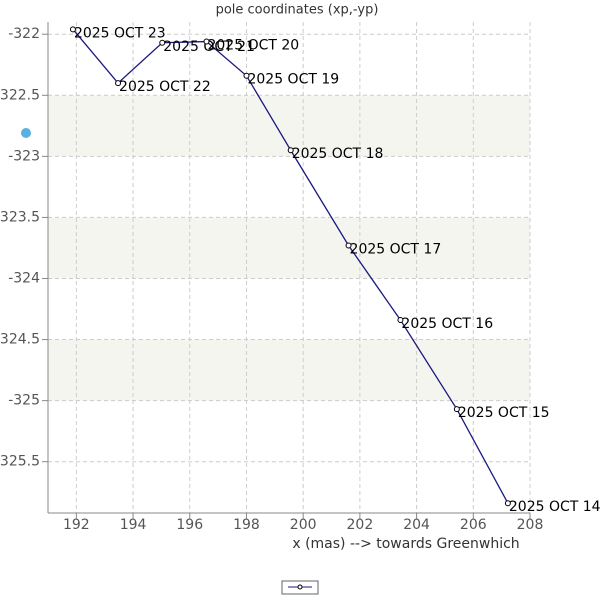 This screenshot has height=600, width=600. What do you see at coordinates (360, 525) in the screenshot?
I see `x-tick-label: 202` at bounding box center [360, 525].